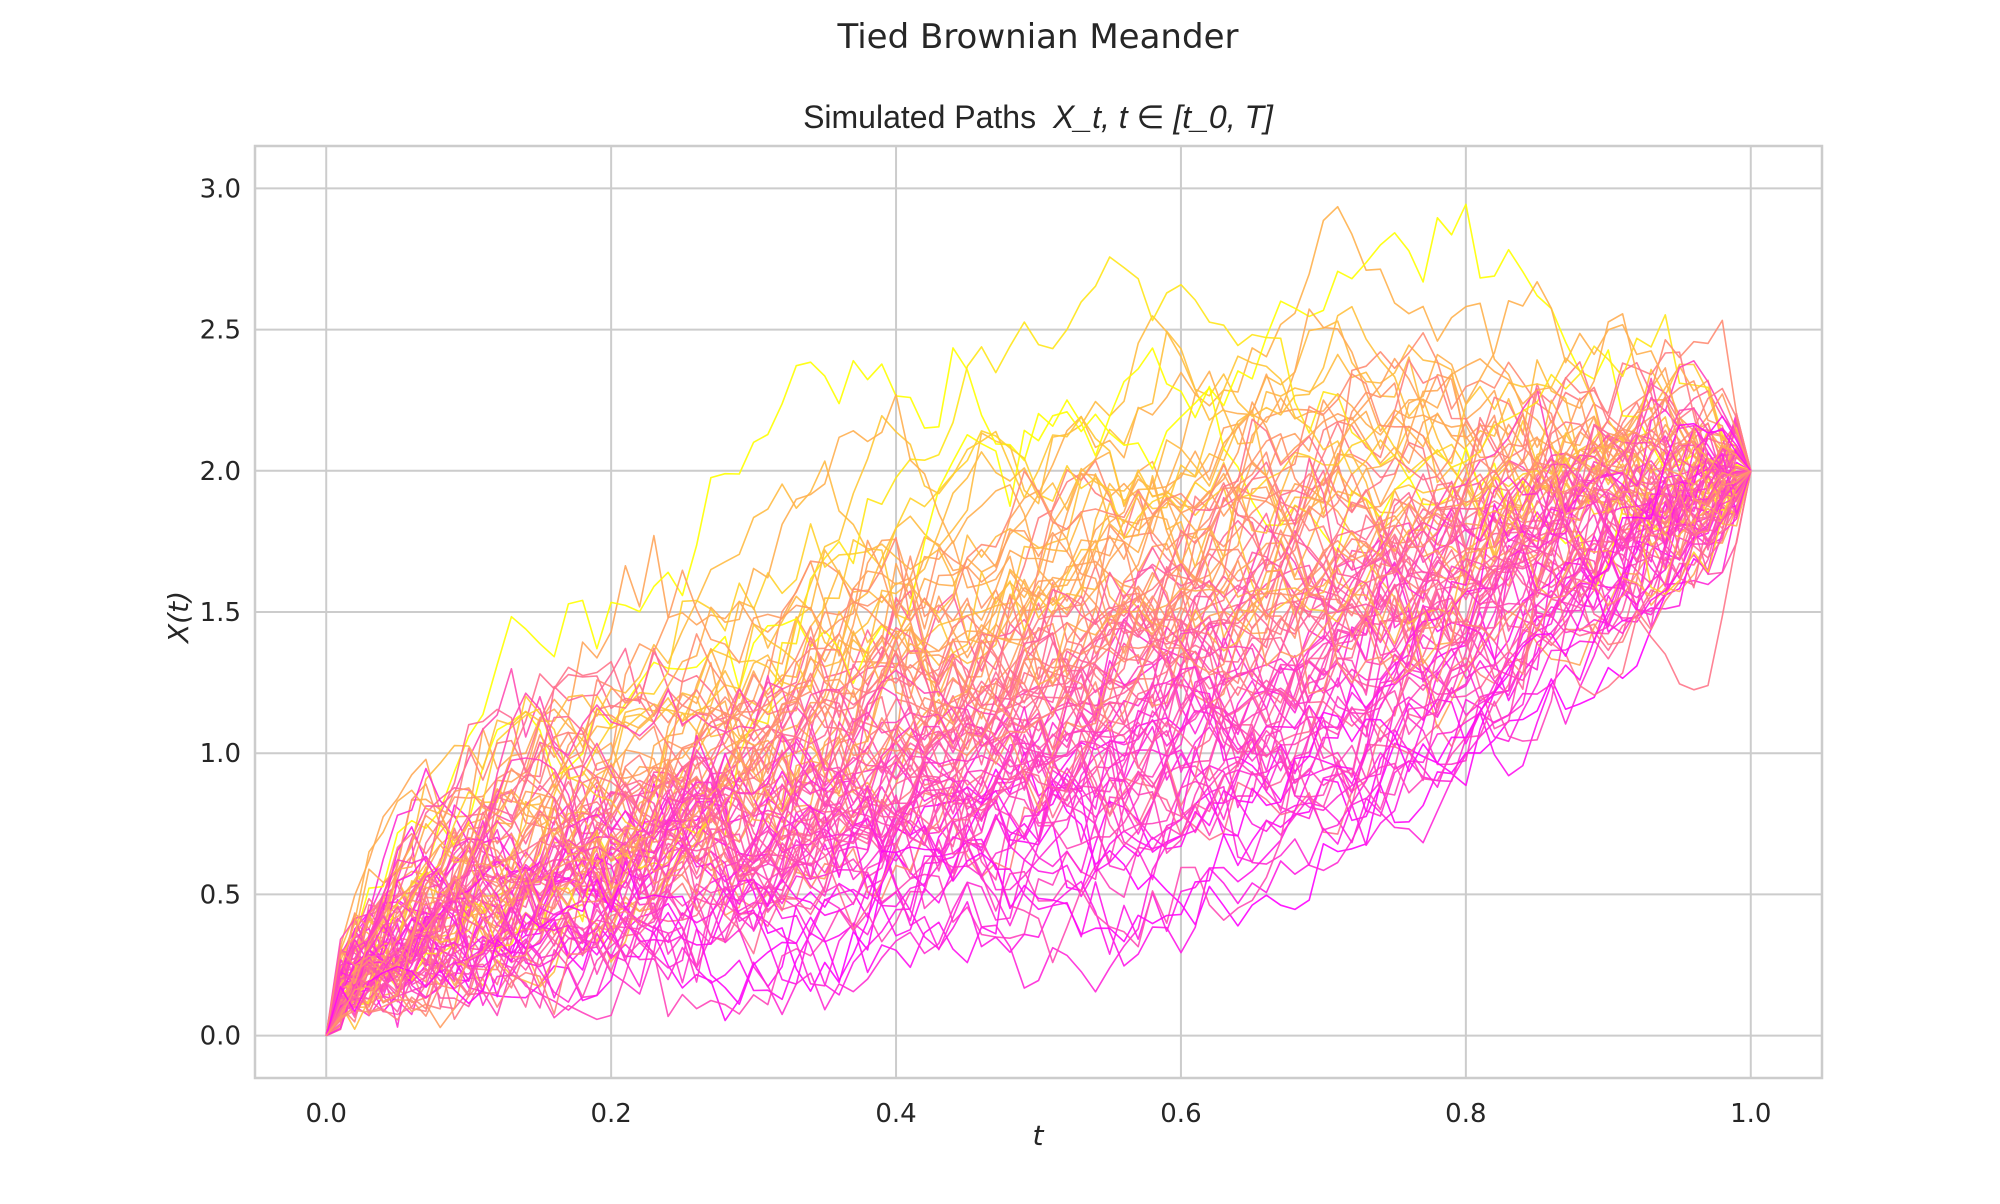  Describe the element at coordinates (1180, 1114) in the screenshot. I see `x-tick-label: 0.6` at that location.